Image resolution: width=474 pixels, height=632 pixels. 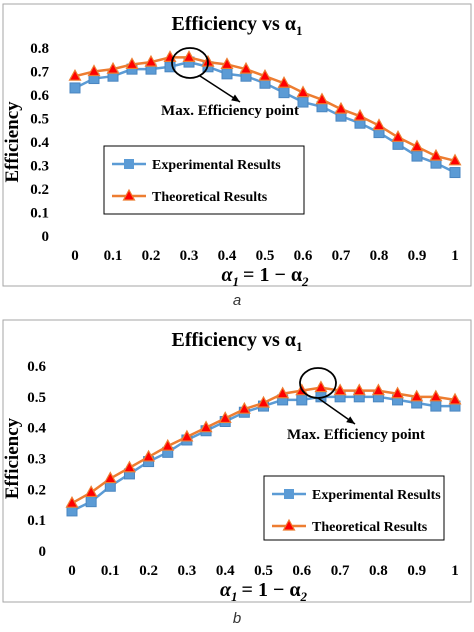 I want to click on y-tick-label: 0.8, so click(x=39, y=49).